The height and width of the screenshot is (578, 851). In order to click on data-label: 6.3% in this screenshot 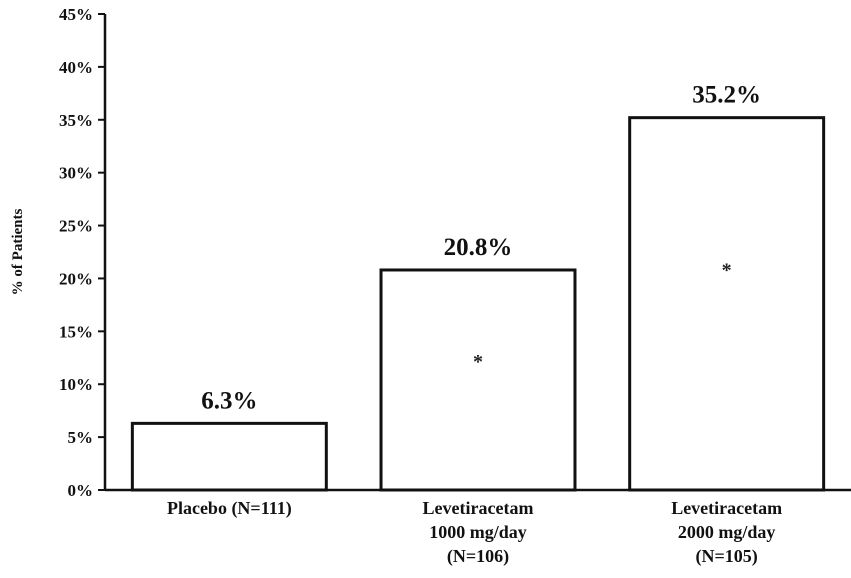, I will do `click(229, 400)`.